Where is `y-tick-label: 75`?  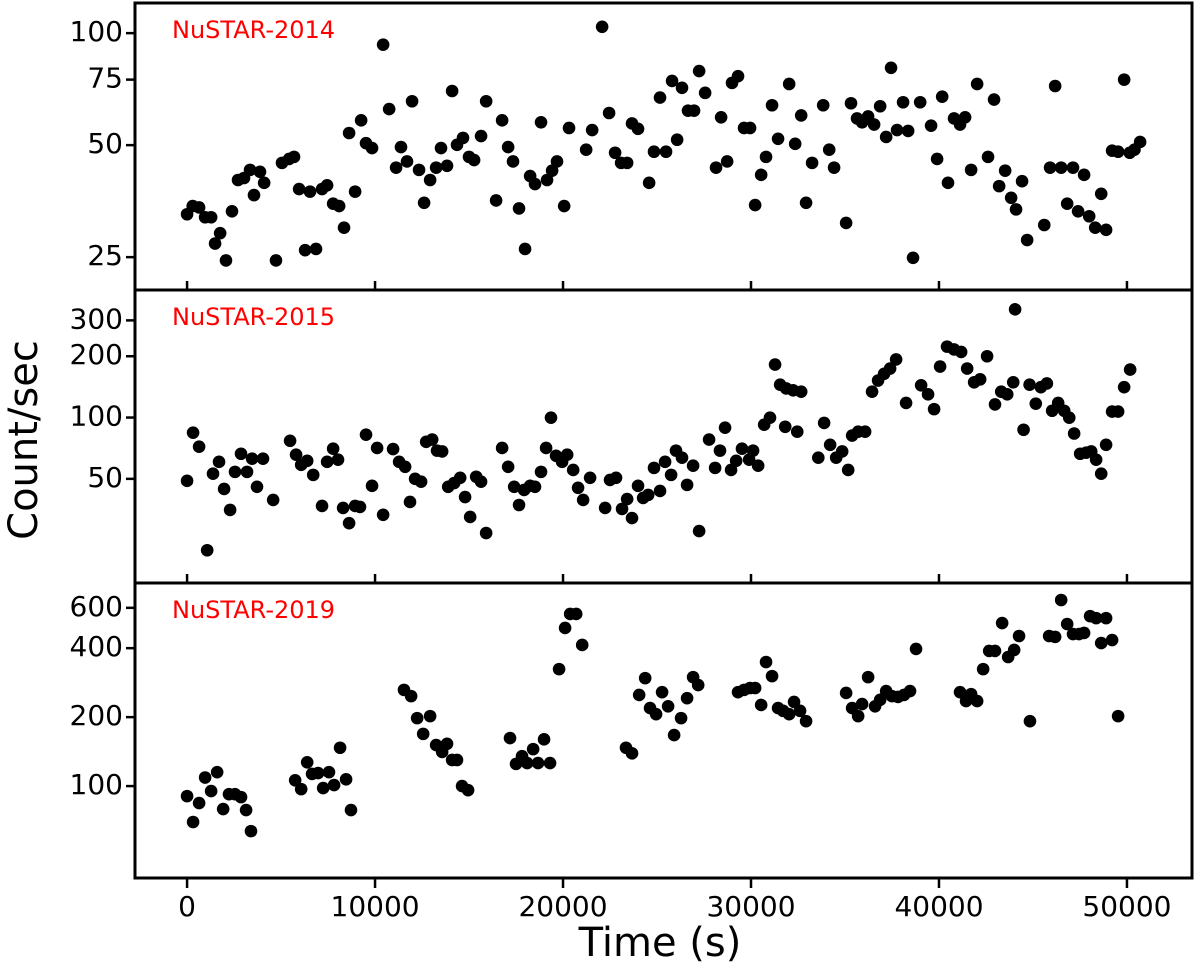 y-tick-label: 75 is located at coordinates (105, 78).